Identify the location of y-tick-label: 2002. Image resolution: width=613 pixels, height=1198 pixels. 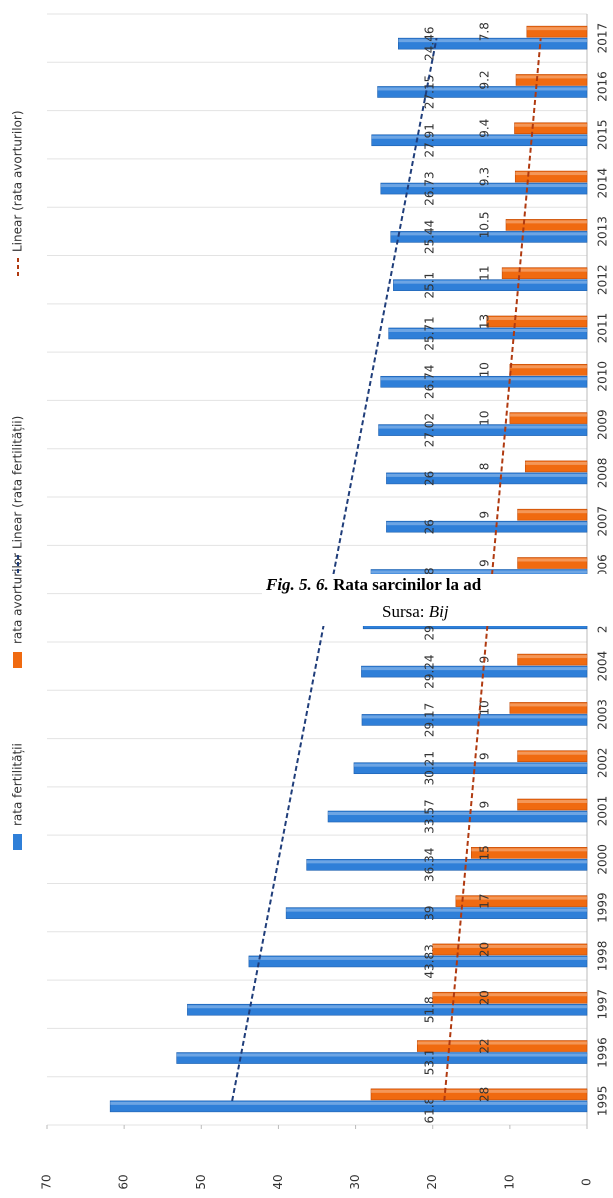
(603, 762).